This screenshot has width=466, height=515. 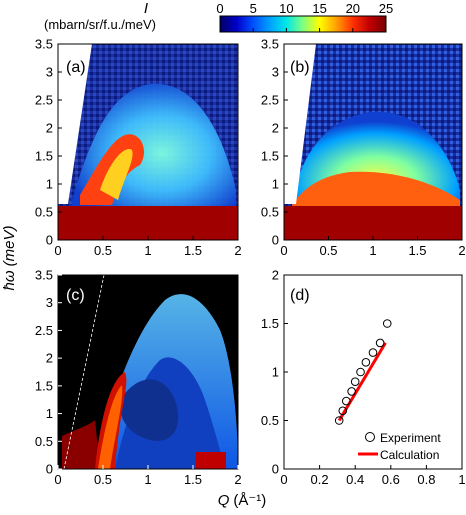 What do you see at coordinates (283, 479) in the screenshot?
I see `x-tick-label-d: 0` at bounding box center [283, 479].